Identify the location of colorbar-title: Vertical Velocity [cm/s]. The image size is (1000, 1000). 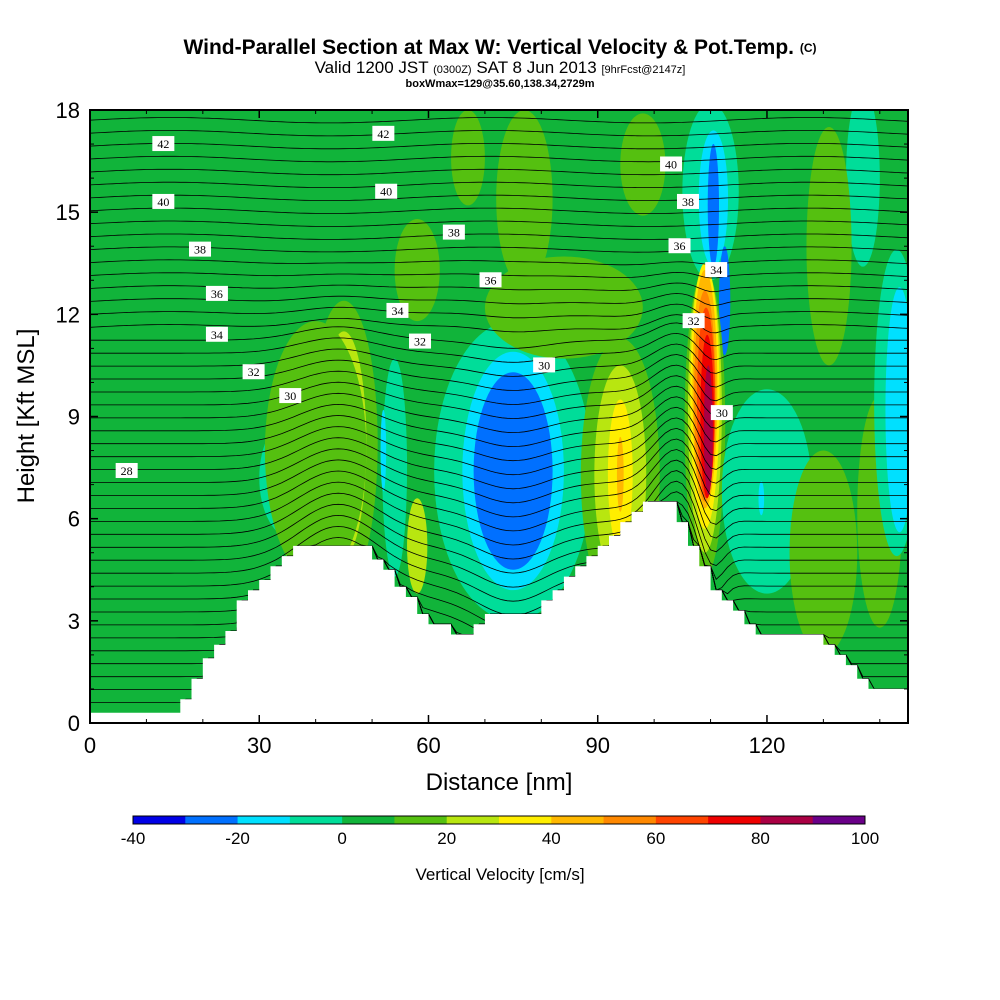
(499, 874).